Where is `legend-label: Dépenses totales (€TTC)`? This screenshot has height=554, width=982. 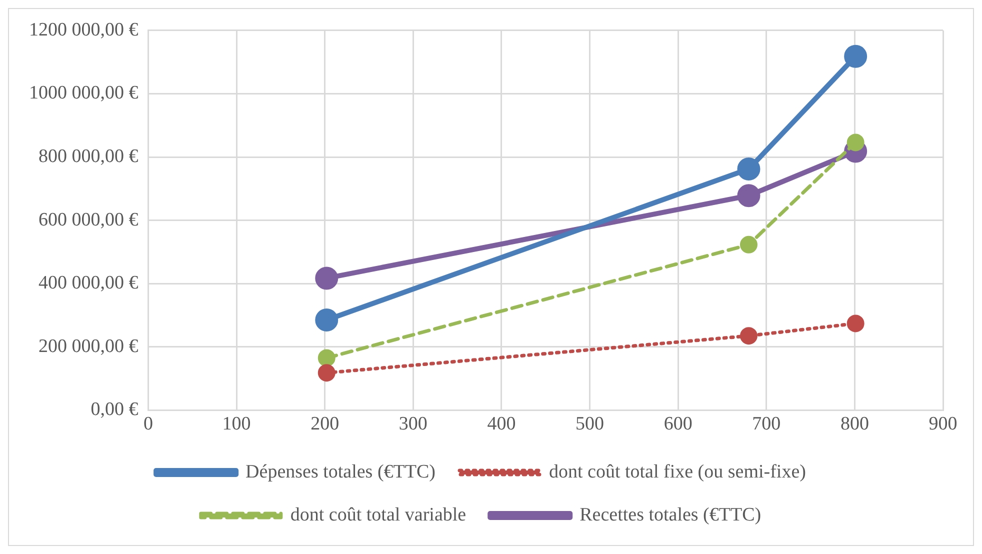 legend-label: Dépenses totales (€TTC) is located at coordinates (341, 471).